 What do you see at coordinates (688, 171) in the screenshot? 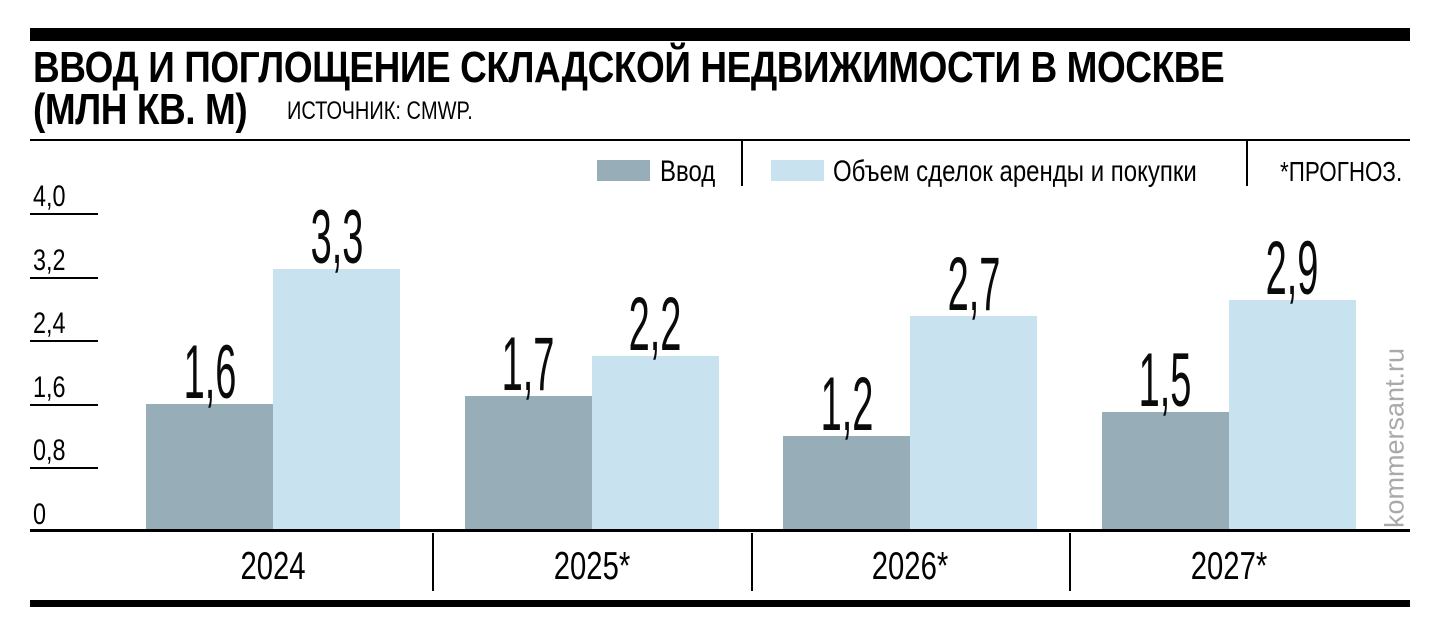
I see `legend-label-vvod: Ввод` at bounding box center [688, 171].